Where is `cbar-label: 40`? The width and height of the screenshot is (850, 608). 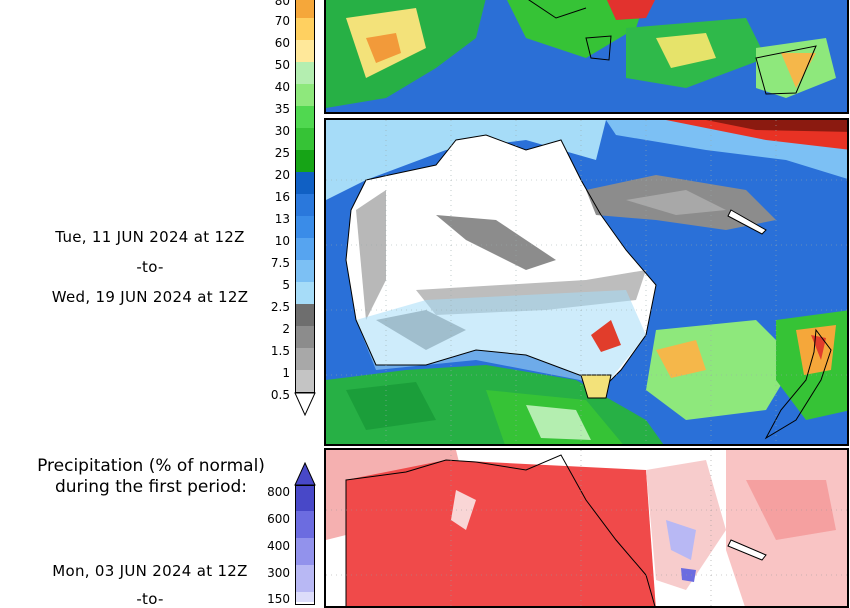
cbar-label: 40 is located at coordinates (282, 87).